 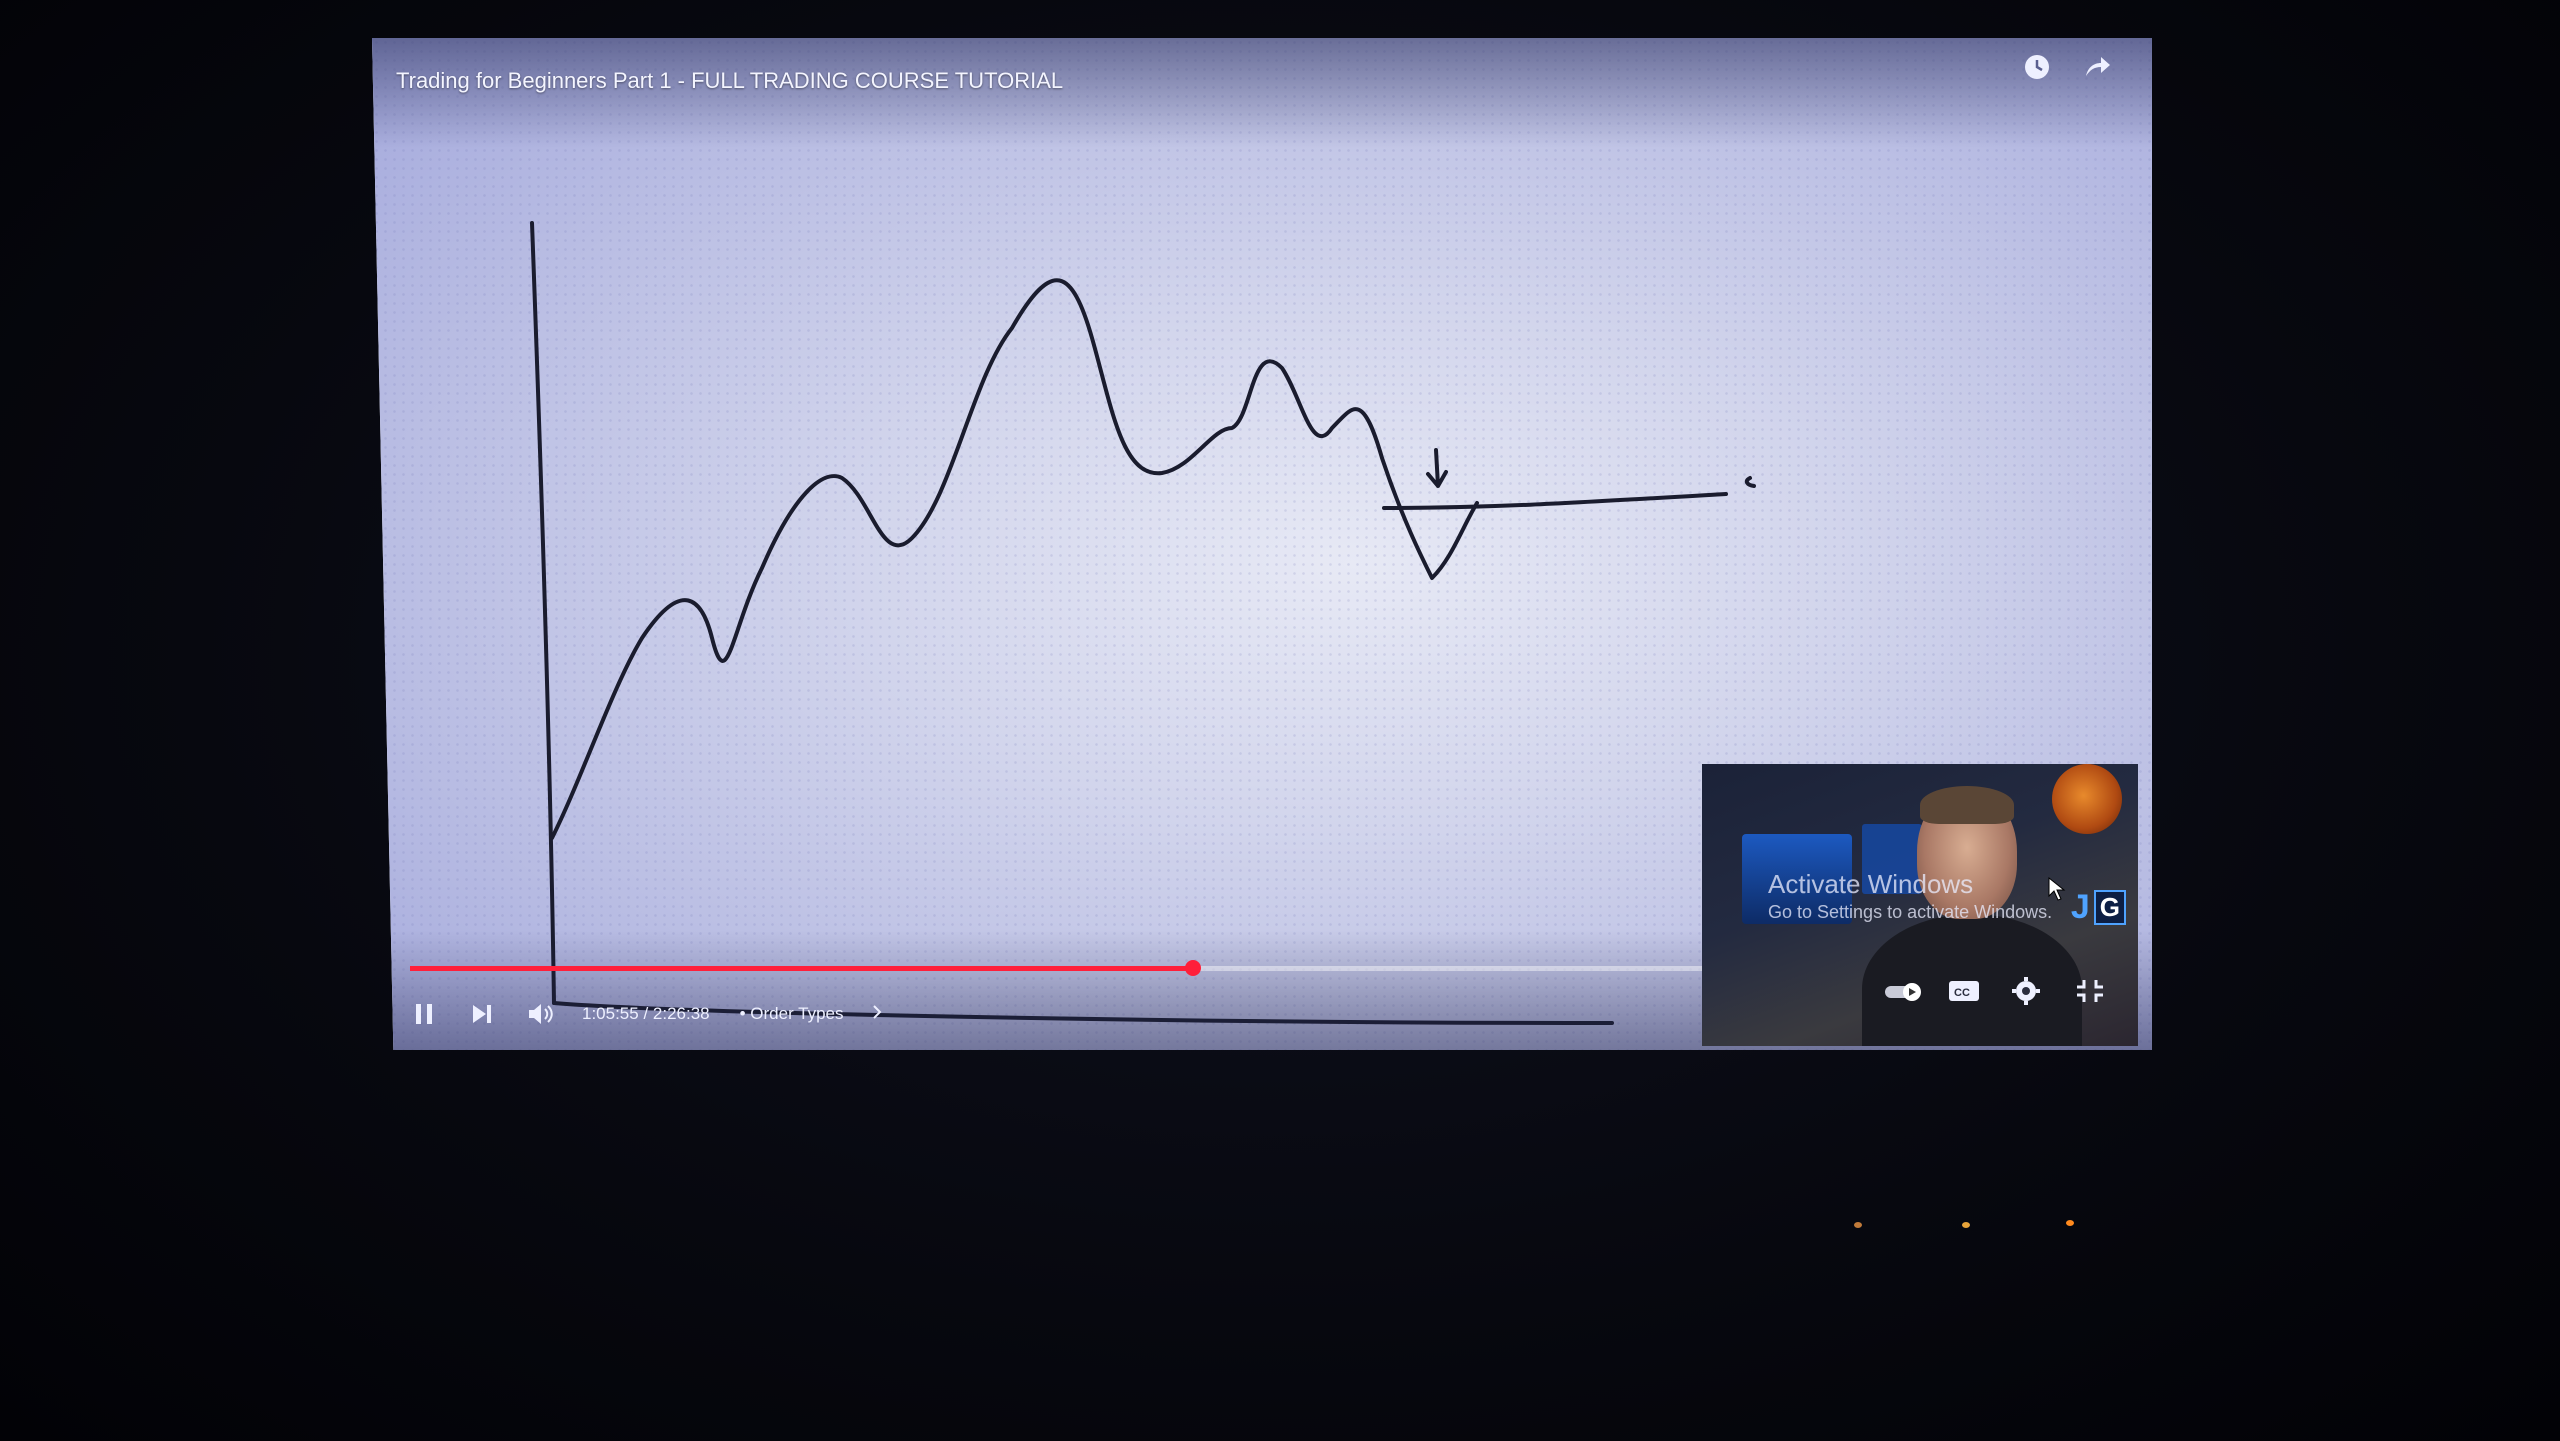 I want to click on top-gradient, so click(x=1262, y=93).